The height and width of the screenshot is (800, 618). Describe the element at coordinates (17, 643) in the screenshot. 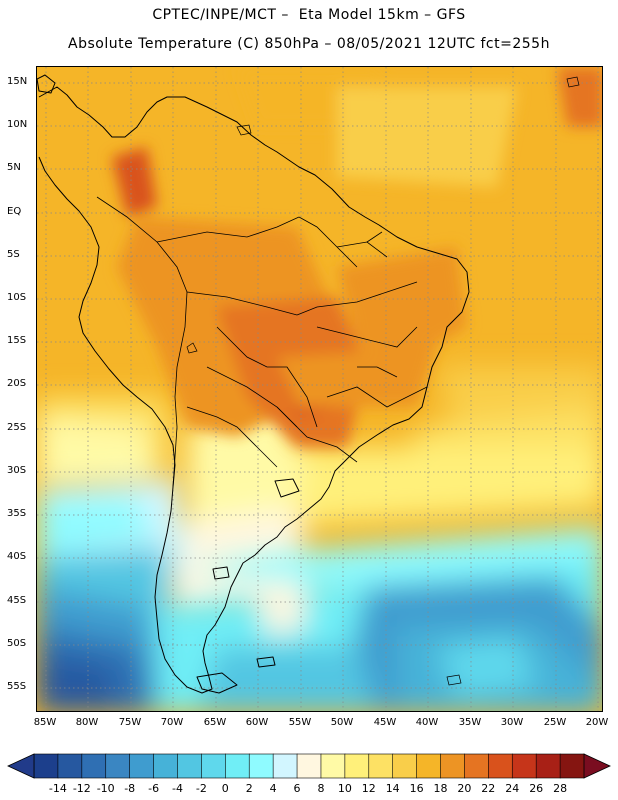

I see `lat-label-50s: 50S` at that location.